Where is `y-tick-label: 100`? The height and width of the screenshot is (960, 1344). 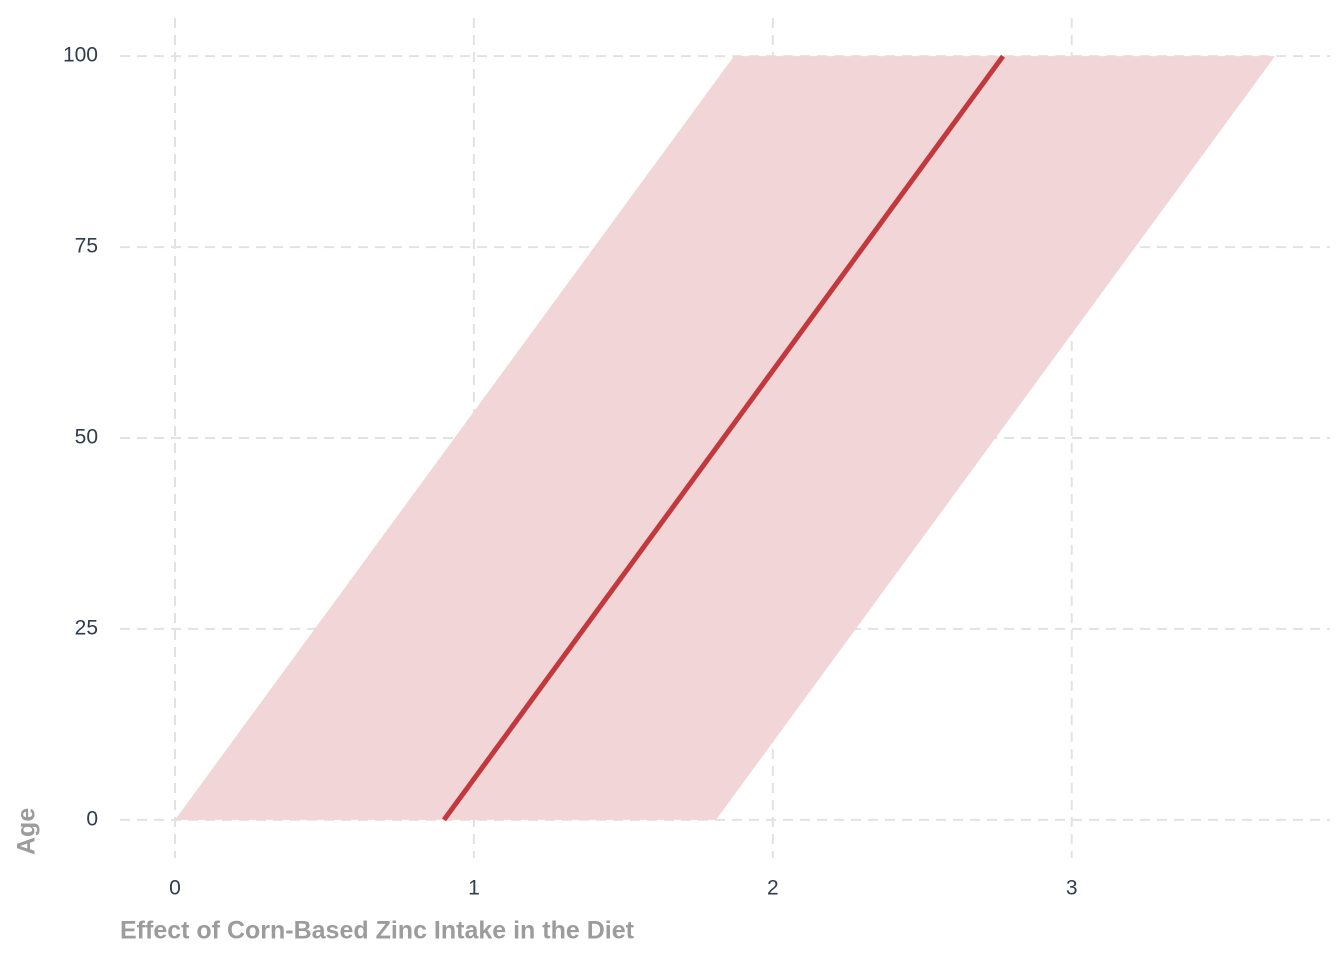 y-tick-label: 100 is located at coordinates (80, 55).